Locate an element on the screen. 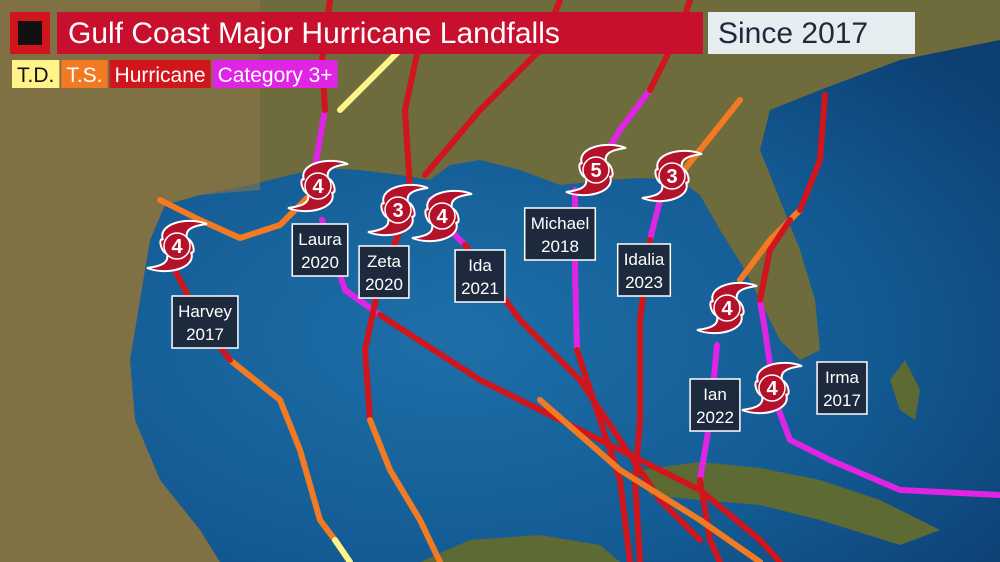  legend-label: Hurricane is located at coordinates (160, 75).